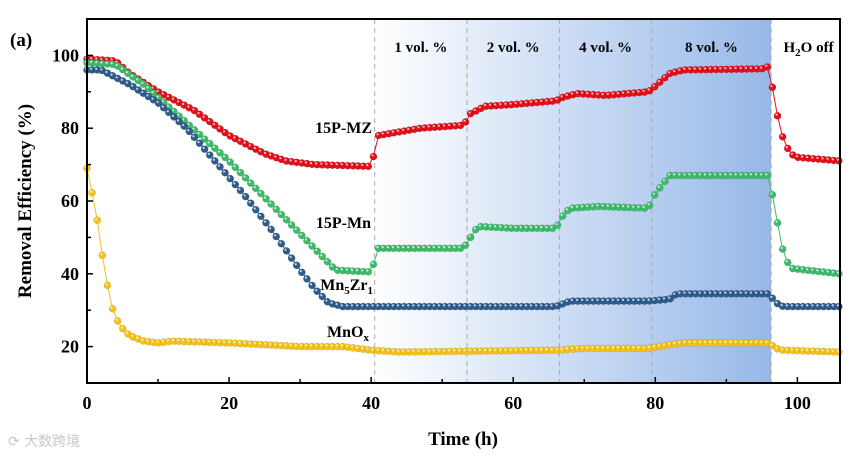  I want to click on region-label: 2 vol. %, so click(513, 48).